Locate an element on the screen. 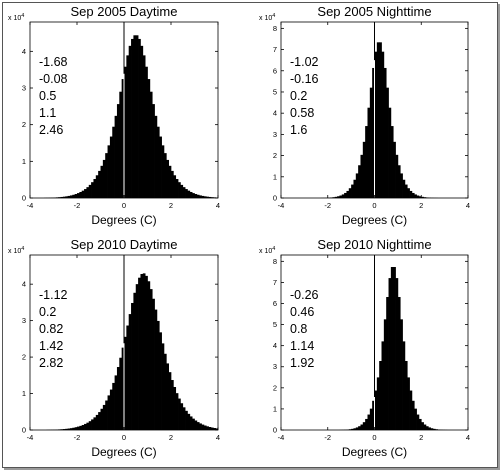  x-tick-label: 0 is located at coordinates (374, 205).